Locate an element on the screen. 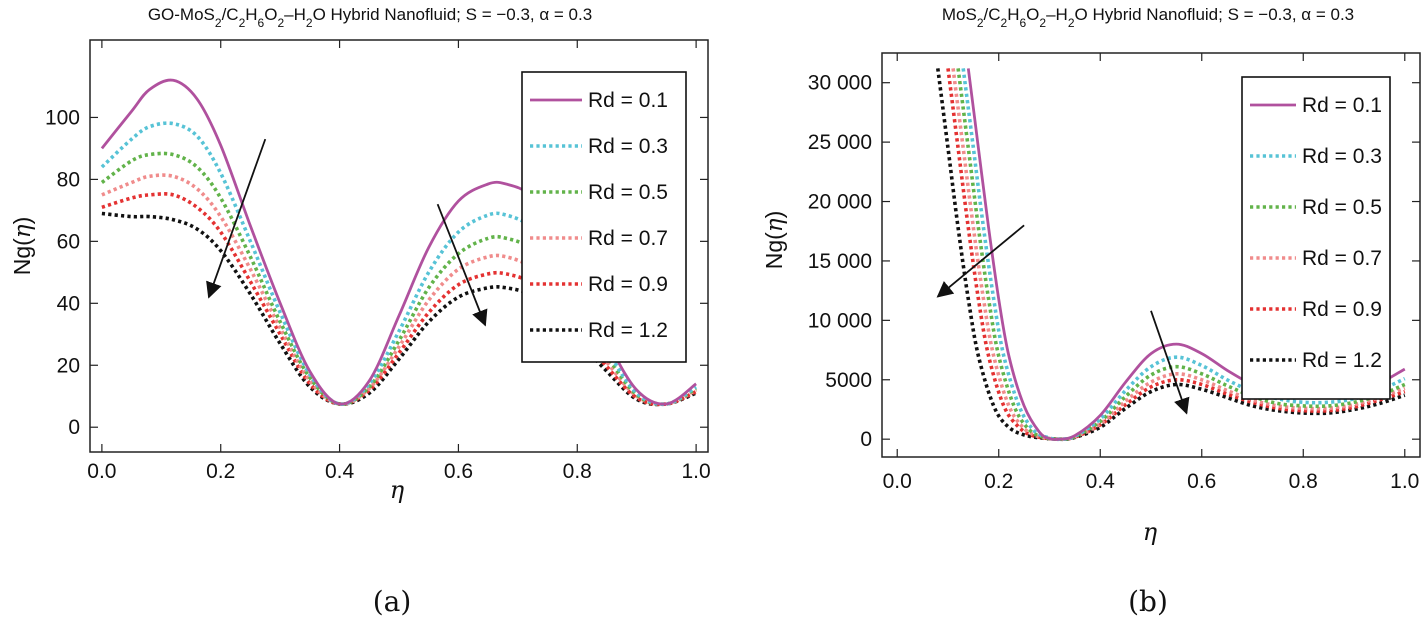 The height and width of the screenshot is (627, 1428). y-tick-label: 20 is located at coordinates (68, 365).